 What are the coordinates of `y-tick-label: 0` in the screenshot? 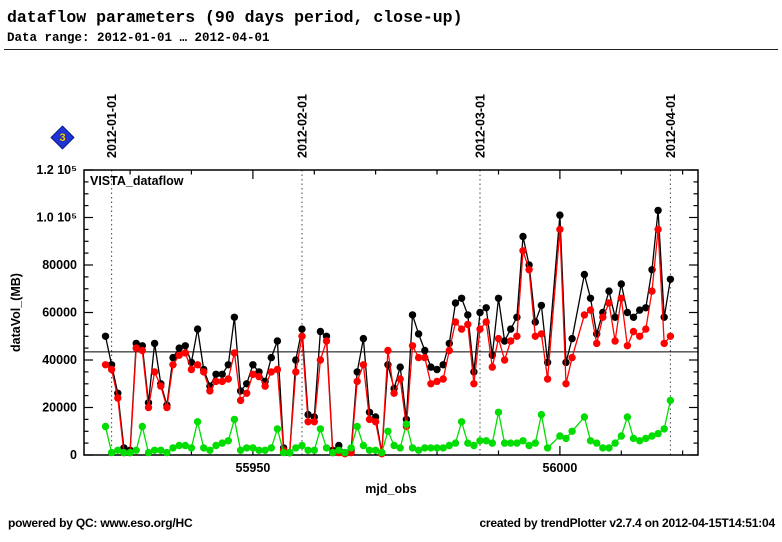 It's located at (73, 455).